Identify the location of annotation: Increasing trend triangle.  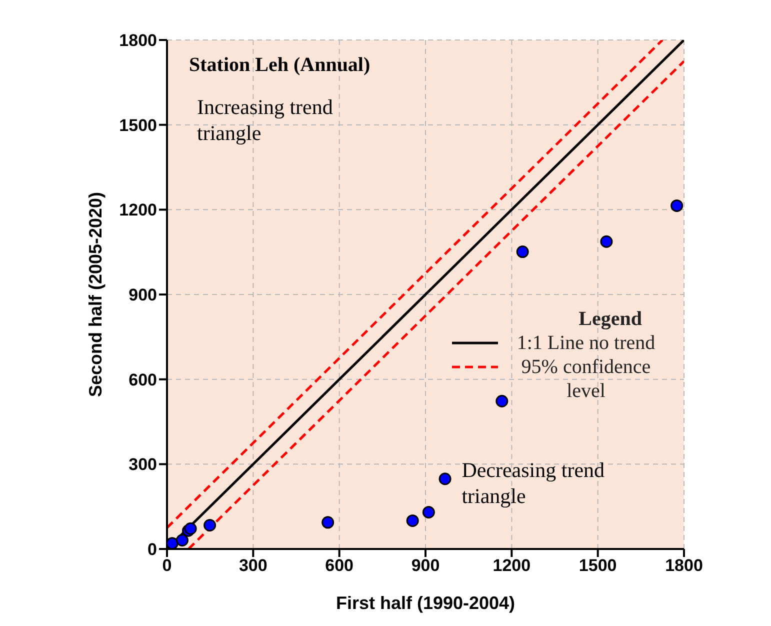
(265, 120).